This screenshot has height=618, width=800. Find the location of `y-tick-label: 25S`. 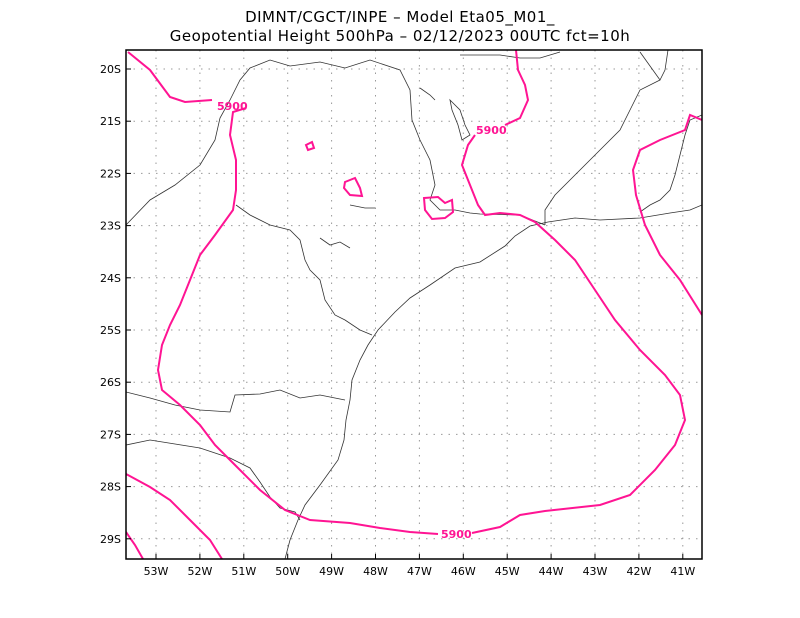

y-tick-label: 25S is located at coordinates (110, 330).